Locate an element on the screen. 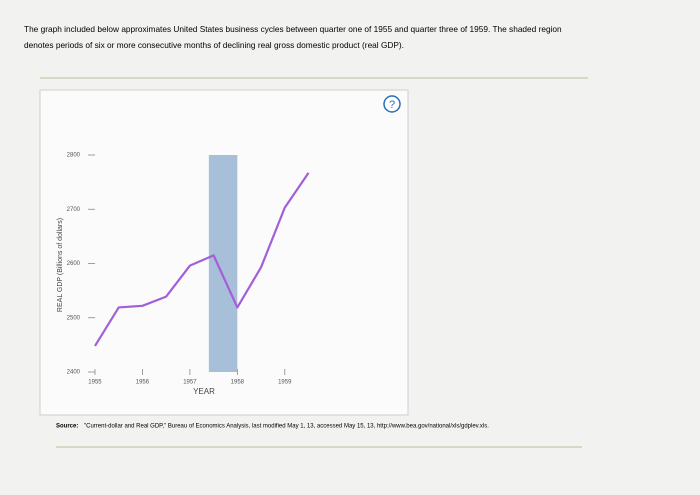 The image size is (700, 495). x-axis-title: YEAR is located at coordinates (204, 391).